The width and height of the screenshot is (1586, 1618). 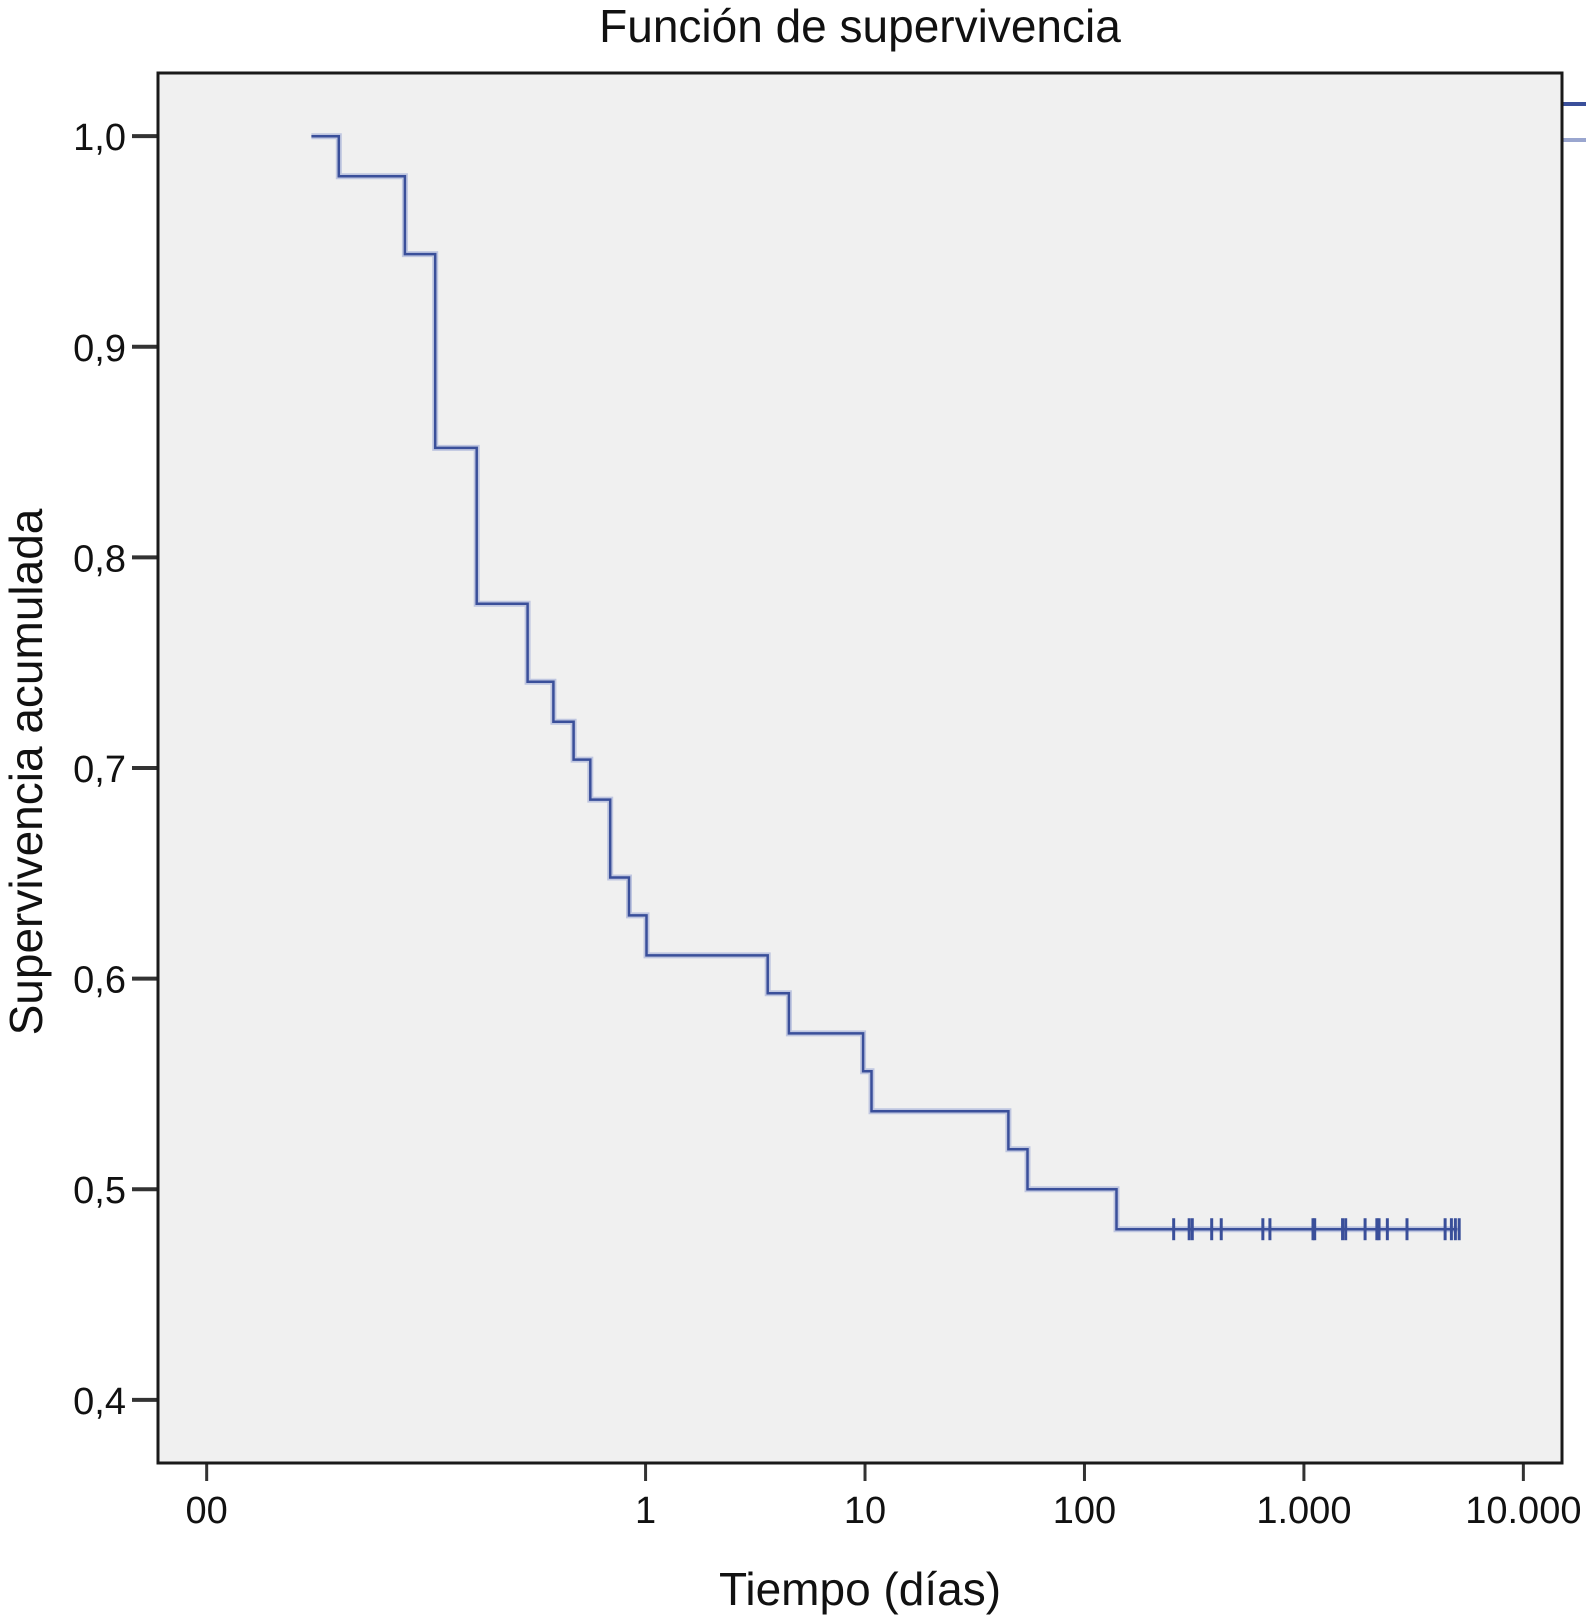 What do you see at coordinates (99, 770) in the screenshot?
I see `y-tick-label-3: 0,7` at bounding box center [99, 770].